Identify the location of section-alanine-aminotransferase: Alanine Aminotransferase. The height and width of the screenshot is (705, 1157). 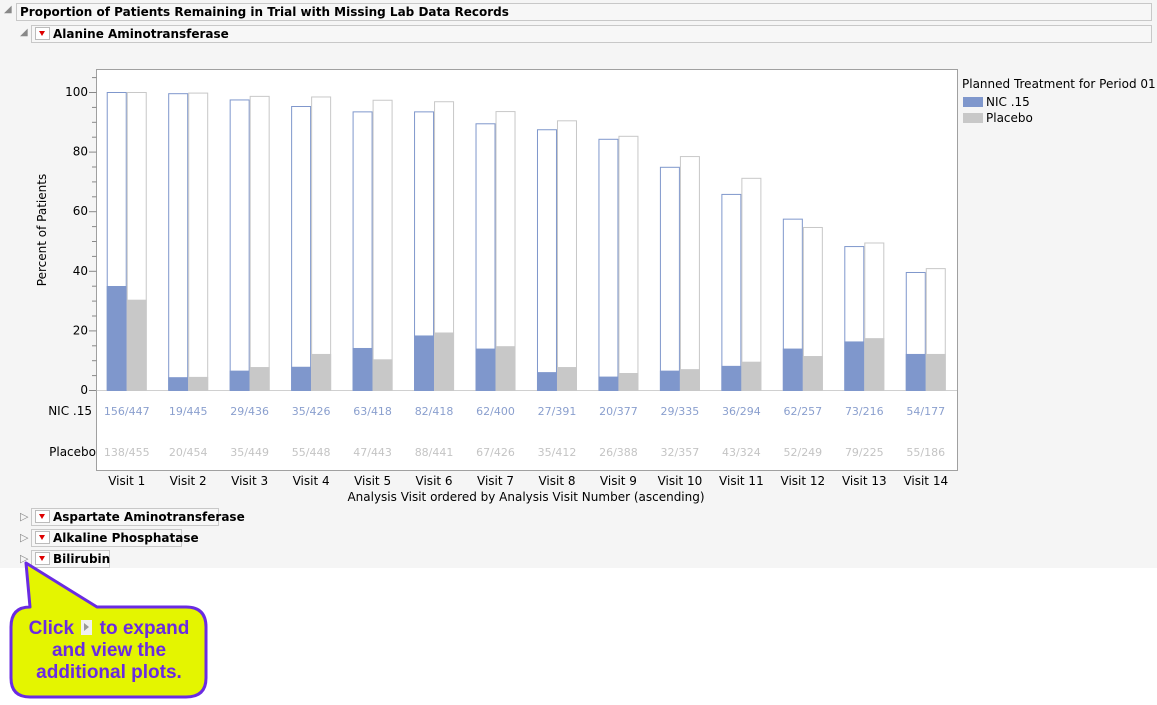
(591, 34).